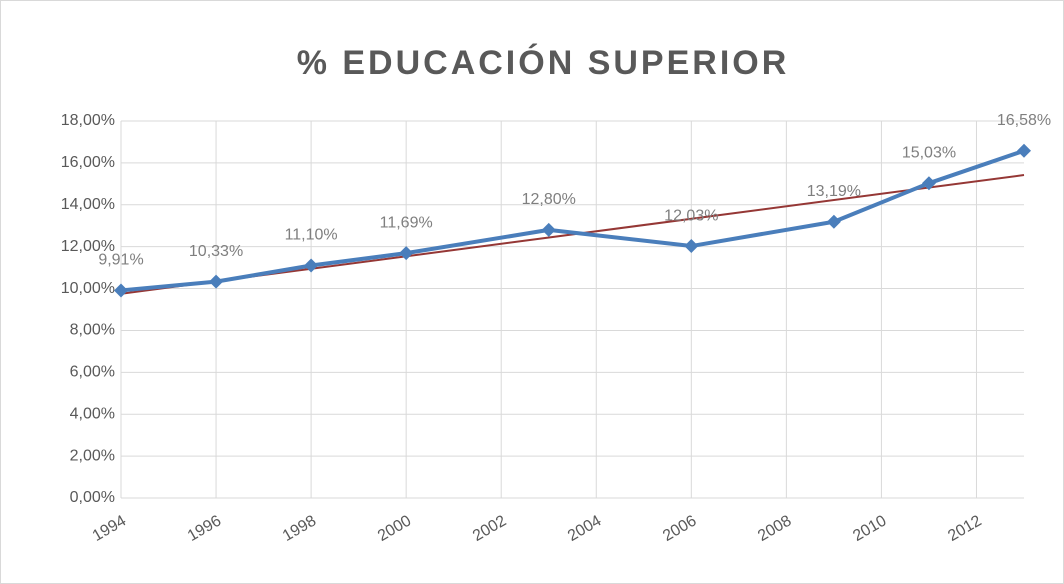 This screenshot has height=584, width=1064. What do you see at coordinates (929, 152) in the screenshot?
I see `data-label: 15,03%` at bounding box center [929, 152].